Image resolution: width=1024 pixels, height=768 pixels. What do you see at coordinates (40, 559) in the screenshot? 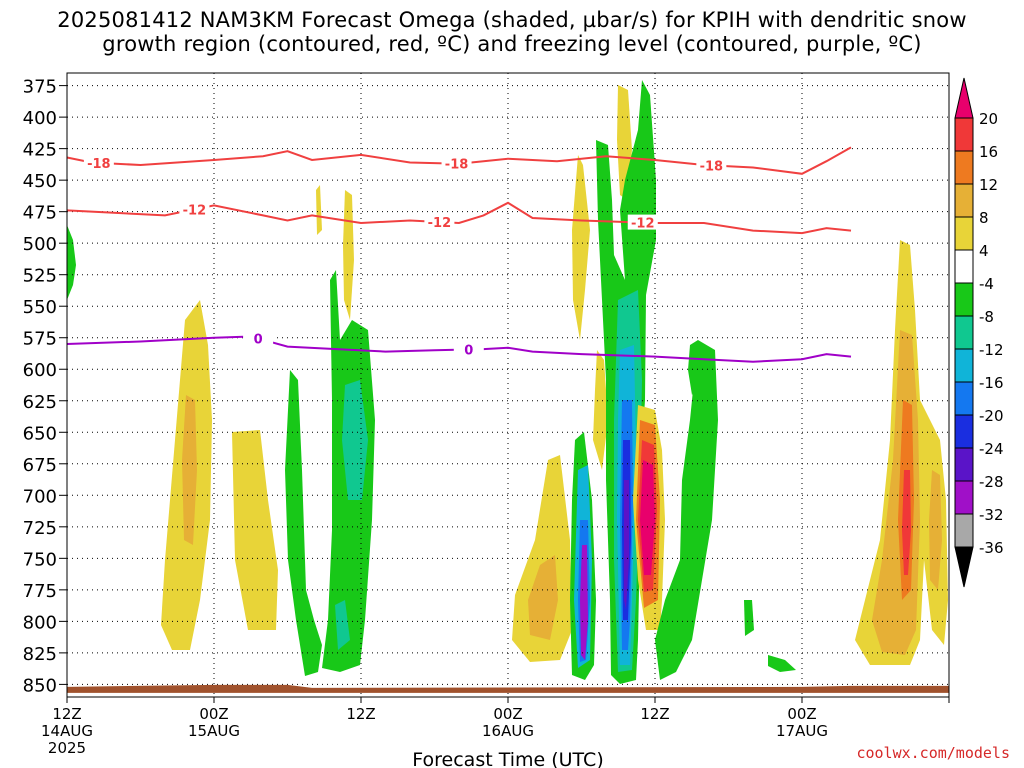
I see `y-tick-label: 750` at bounding box center [40, 559].